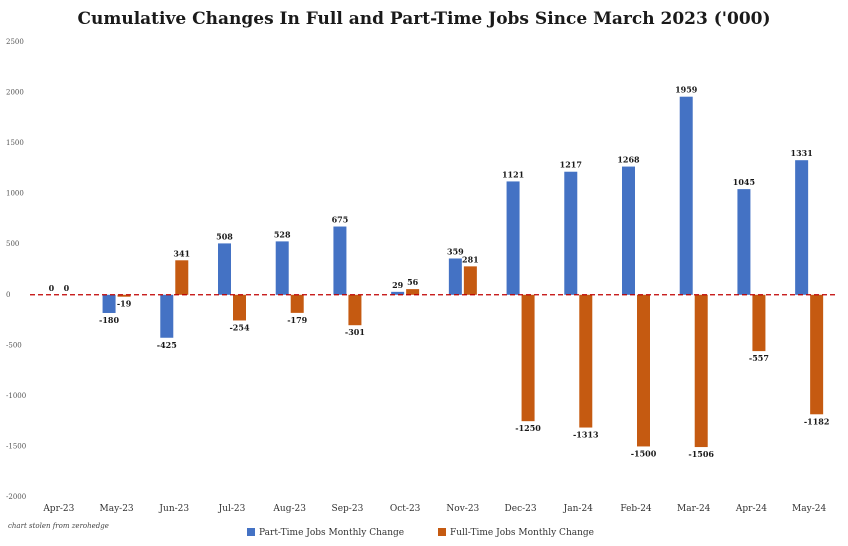 The image size is (848, 546). I want to click on x-tick-label-10: Feb-24, so click(636, 509).